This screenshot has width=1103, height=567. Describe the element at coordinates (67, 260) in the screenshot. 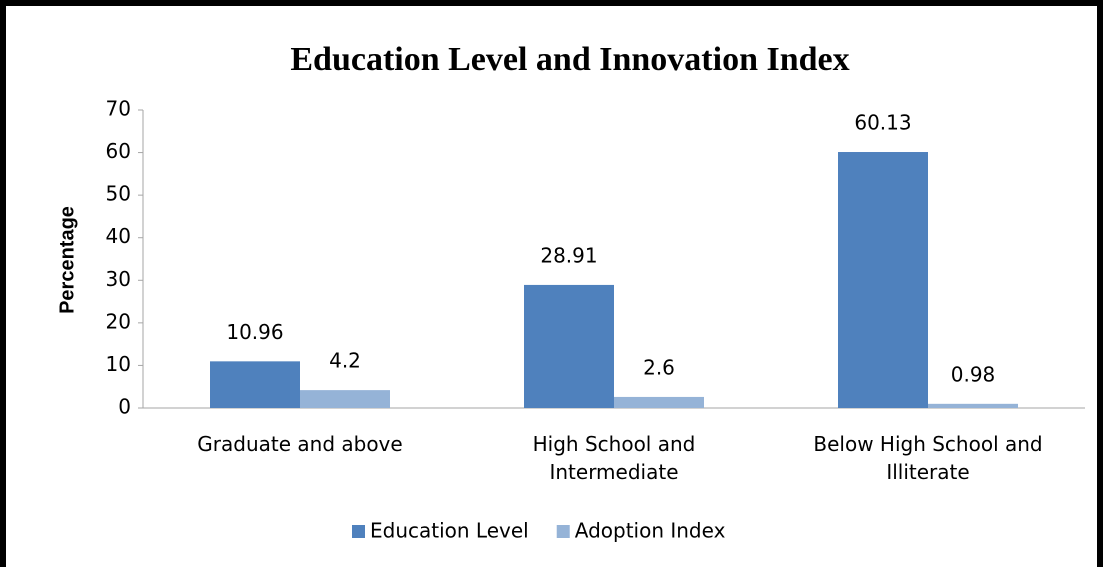

I see `y-axis-label: Percentage` at that location.